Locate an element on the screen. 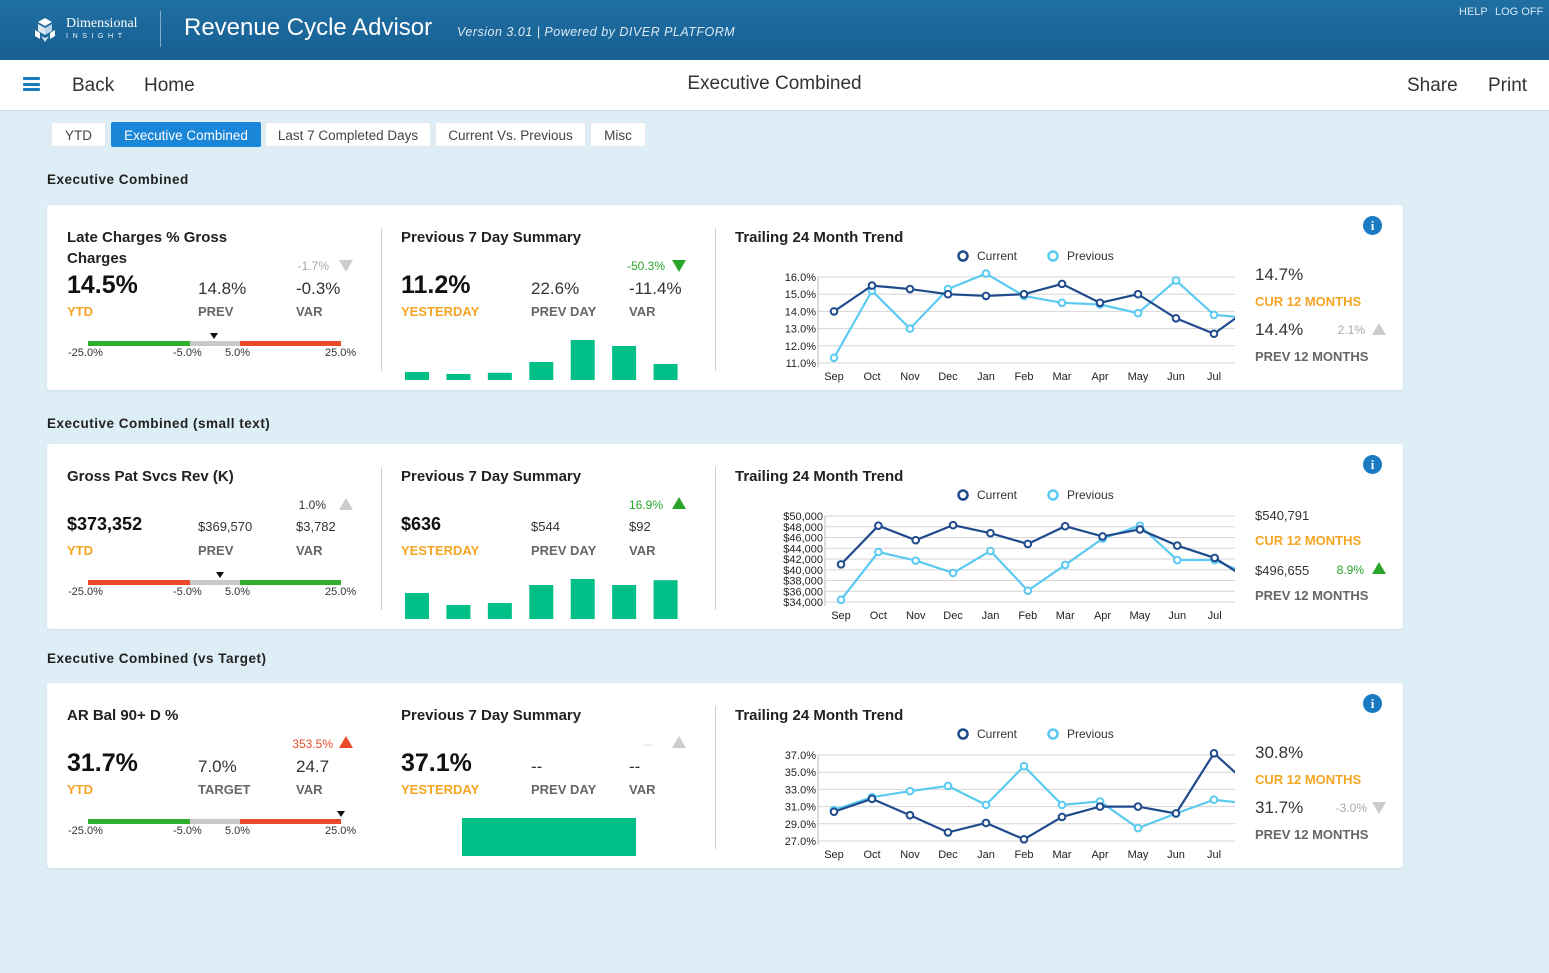 The height and width of the screenshot is (973, 1549). up-arrow-icon is located at coordinates (1379, 329).